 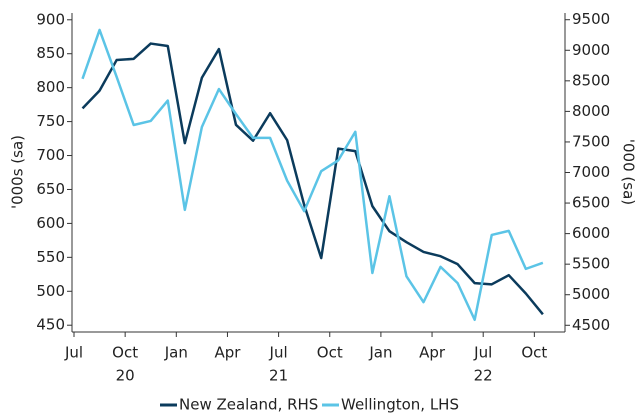 What do you see at coordinates (591, 80) in the screenshot?
I see `y2-tick-label: 8500` at bounding box center [591, 80].